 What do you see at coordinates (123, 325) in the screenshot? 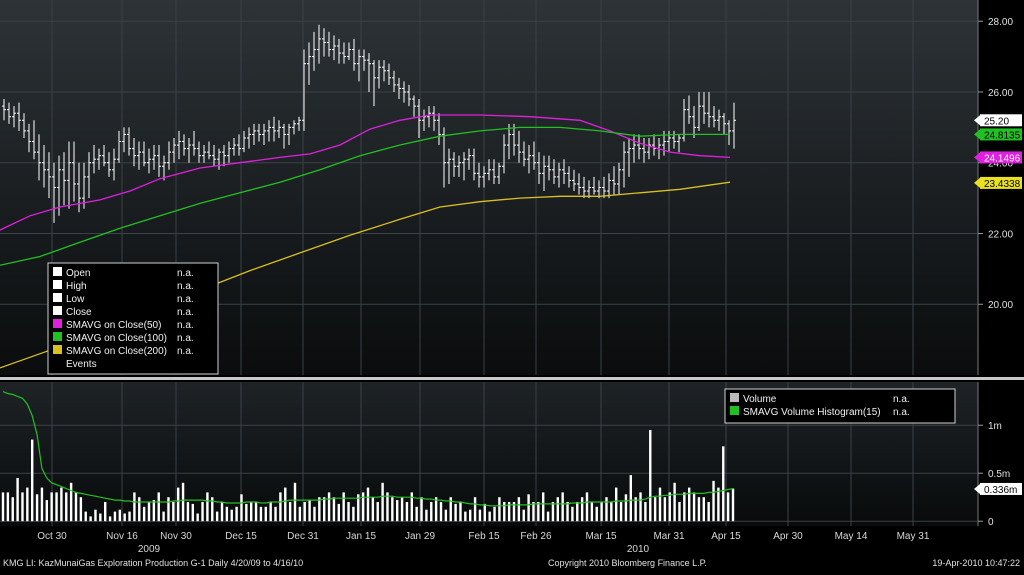
I see `price-legend-item: SMAVG on Close(50) n.a.` at bounding box center [123, 325].